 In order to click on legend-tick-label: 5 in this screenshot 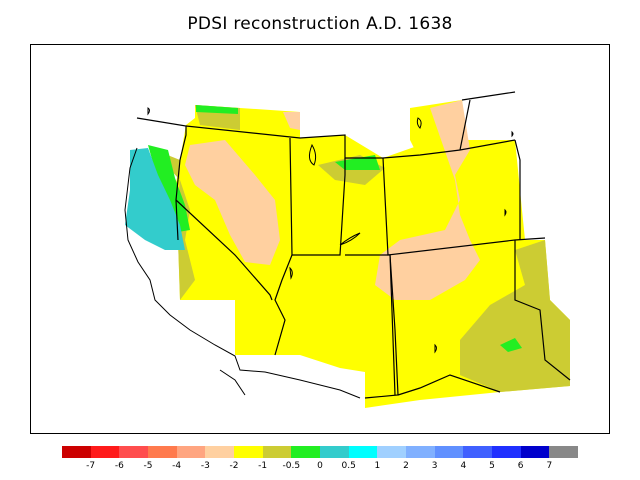, I will do `click(492, 466)`.